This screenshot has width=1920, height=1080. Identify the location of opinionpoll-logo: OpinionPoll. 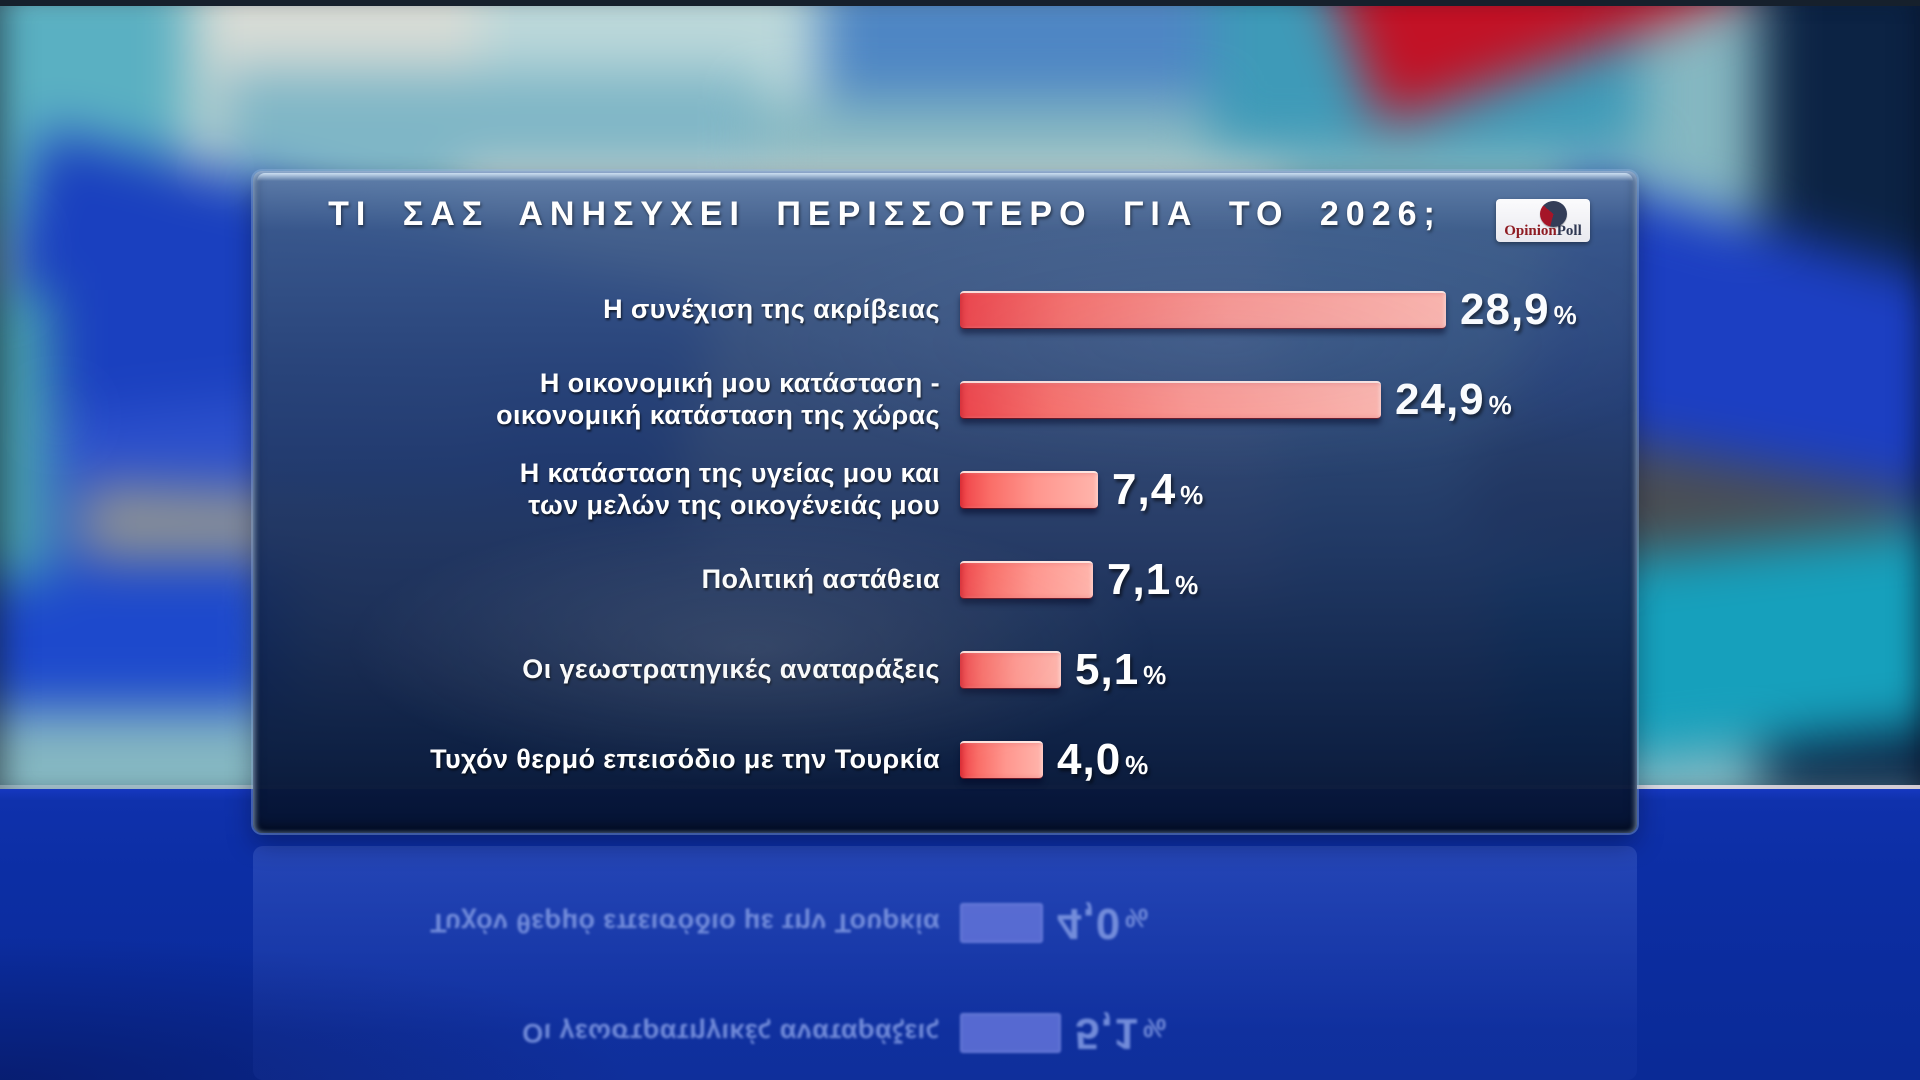
(1543, 220).